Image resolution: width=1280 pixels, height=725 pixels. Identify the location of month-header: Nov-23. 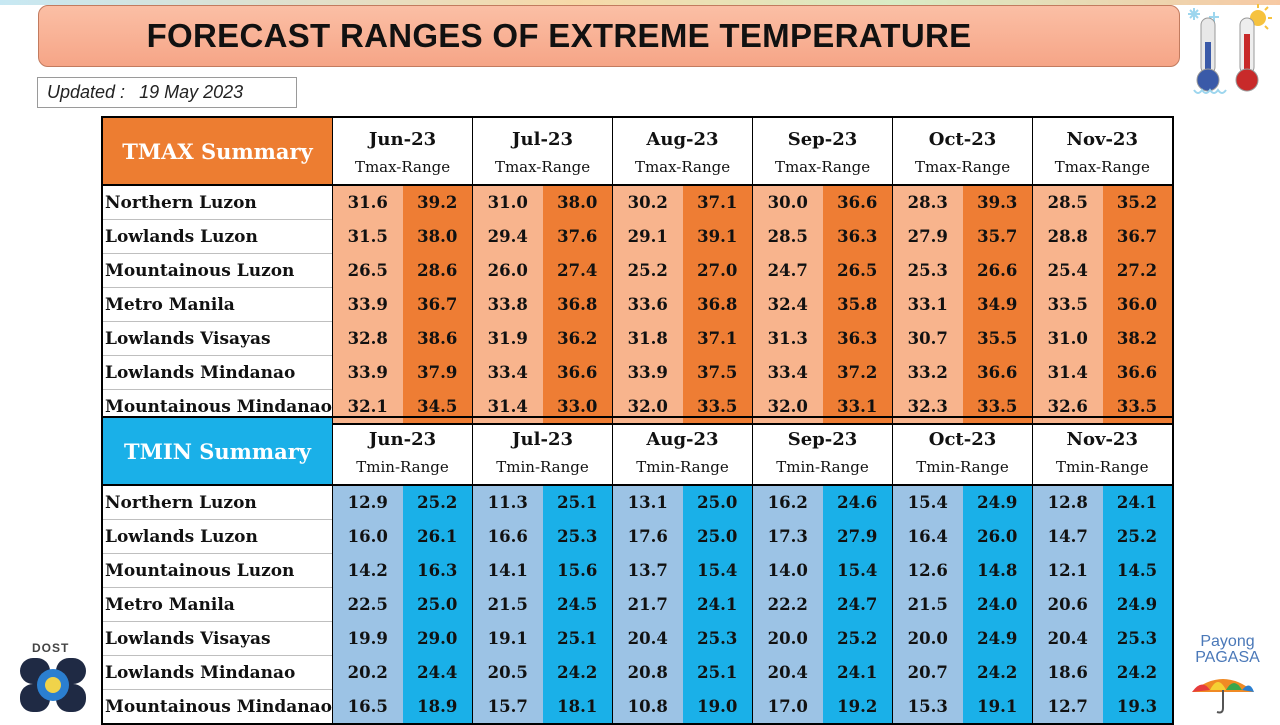
(1103, 133).